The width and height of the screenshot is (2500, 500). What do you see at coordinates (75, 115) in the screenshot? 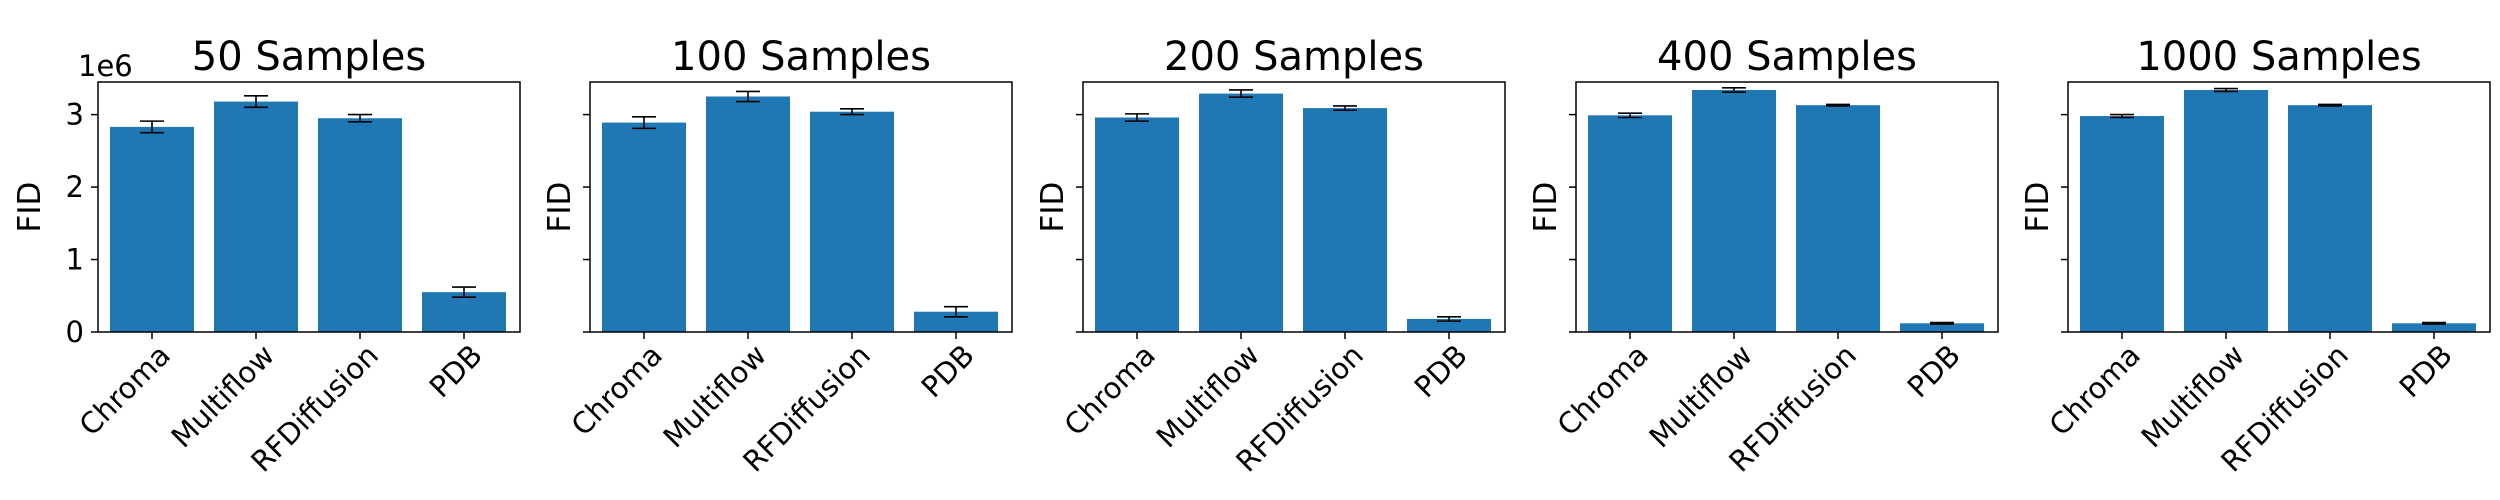
I see `y-tick-label: 3` at bounding box center [75, 115].